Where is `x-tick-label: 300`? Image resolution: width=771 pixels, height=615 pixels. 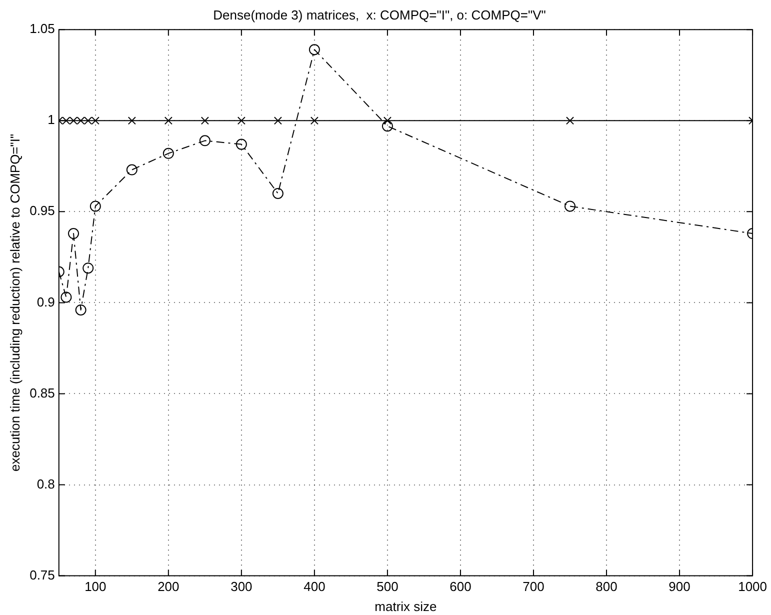 x-tick-label: 300 is located at coordinates (241, 586).